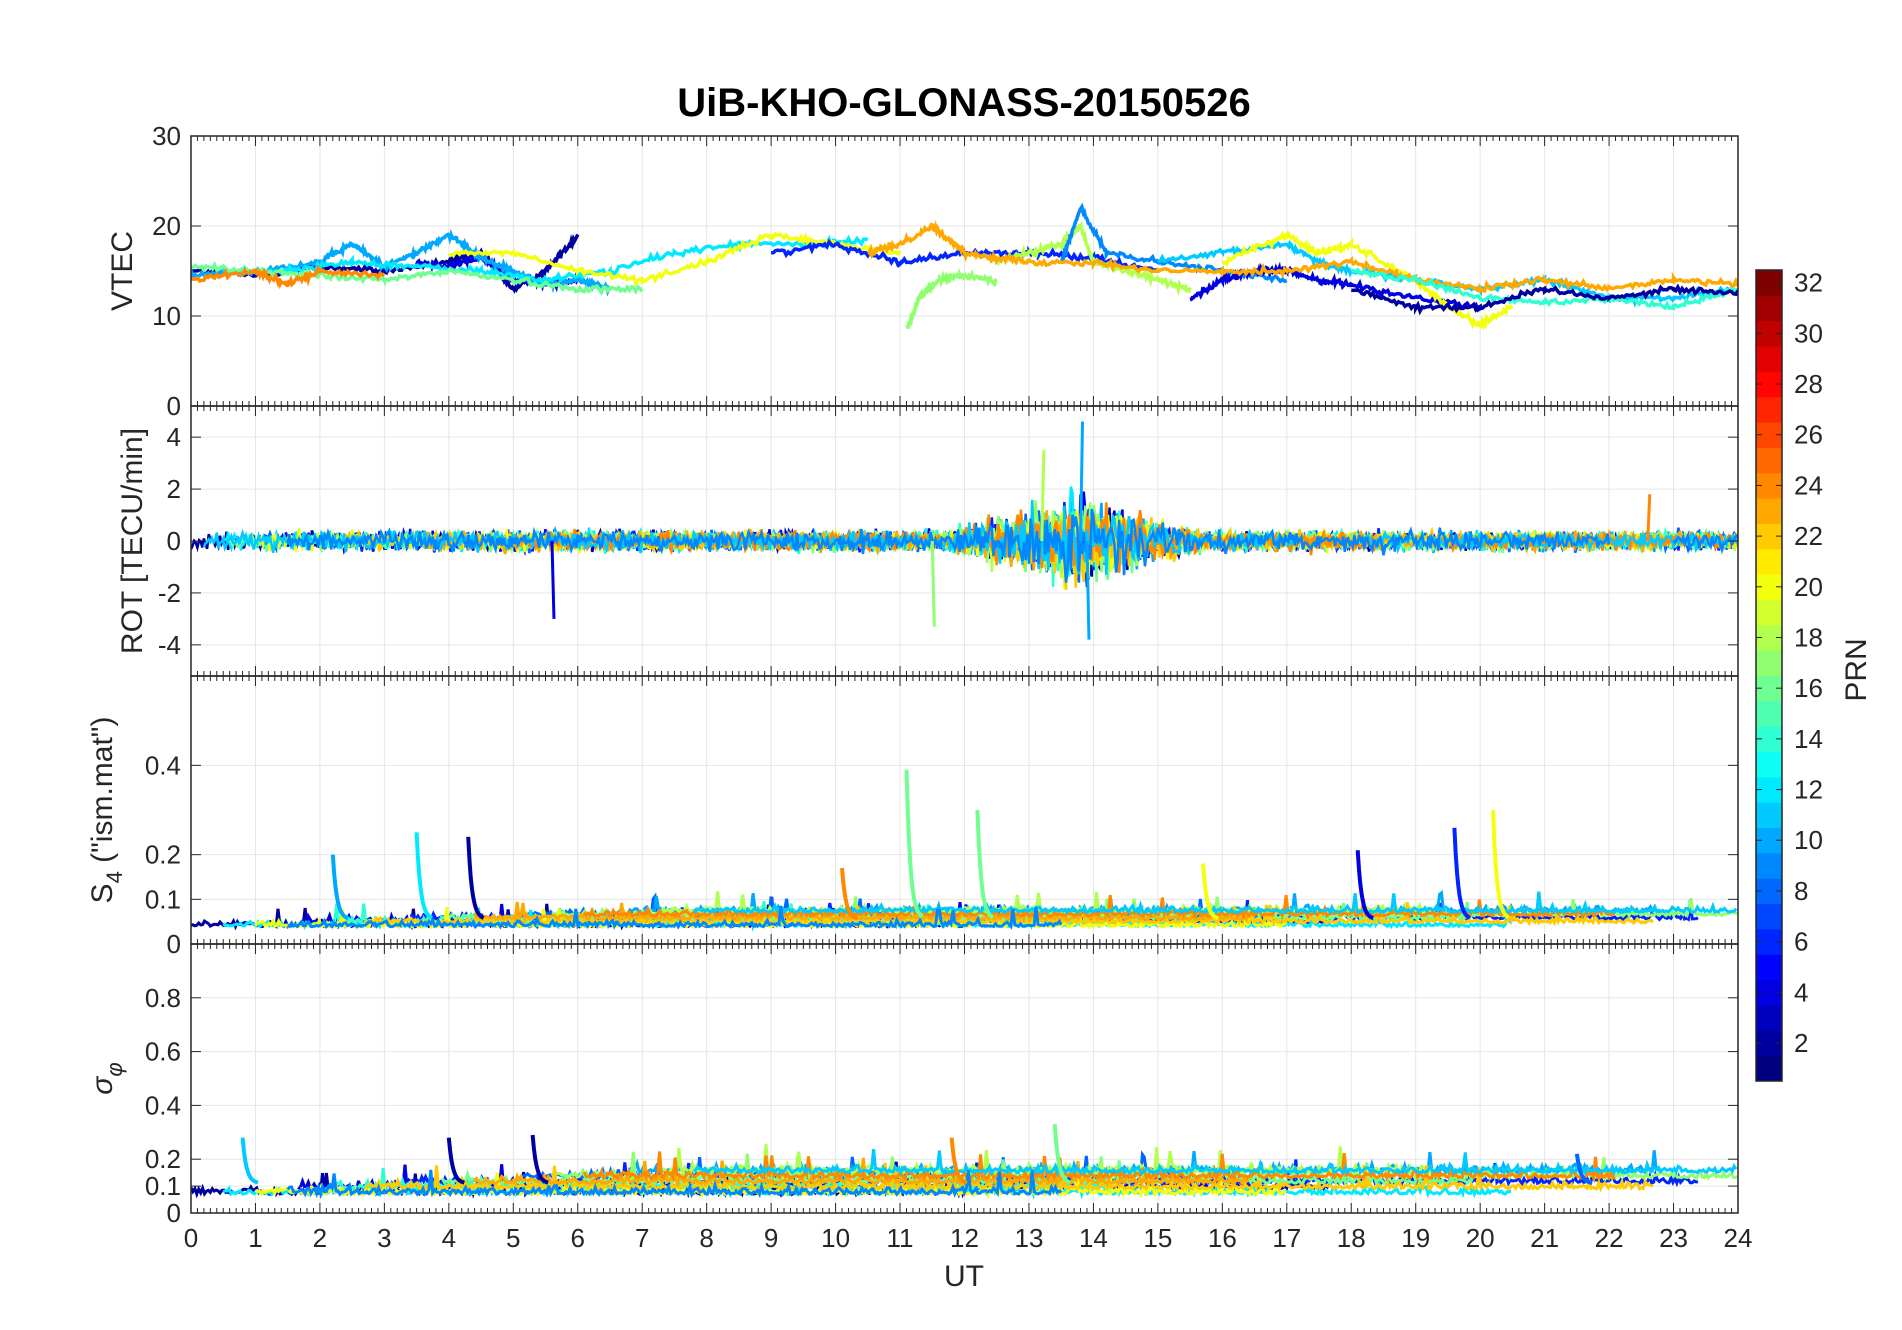 The width and height of the screenshot is (1902, 1330). I want to click on y-axis-label-sigma: σφ, so click(106, 1078).